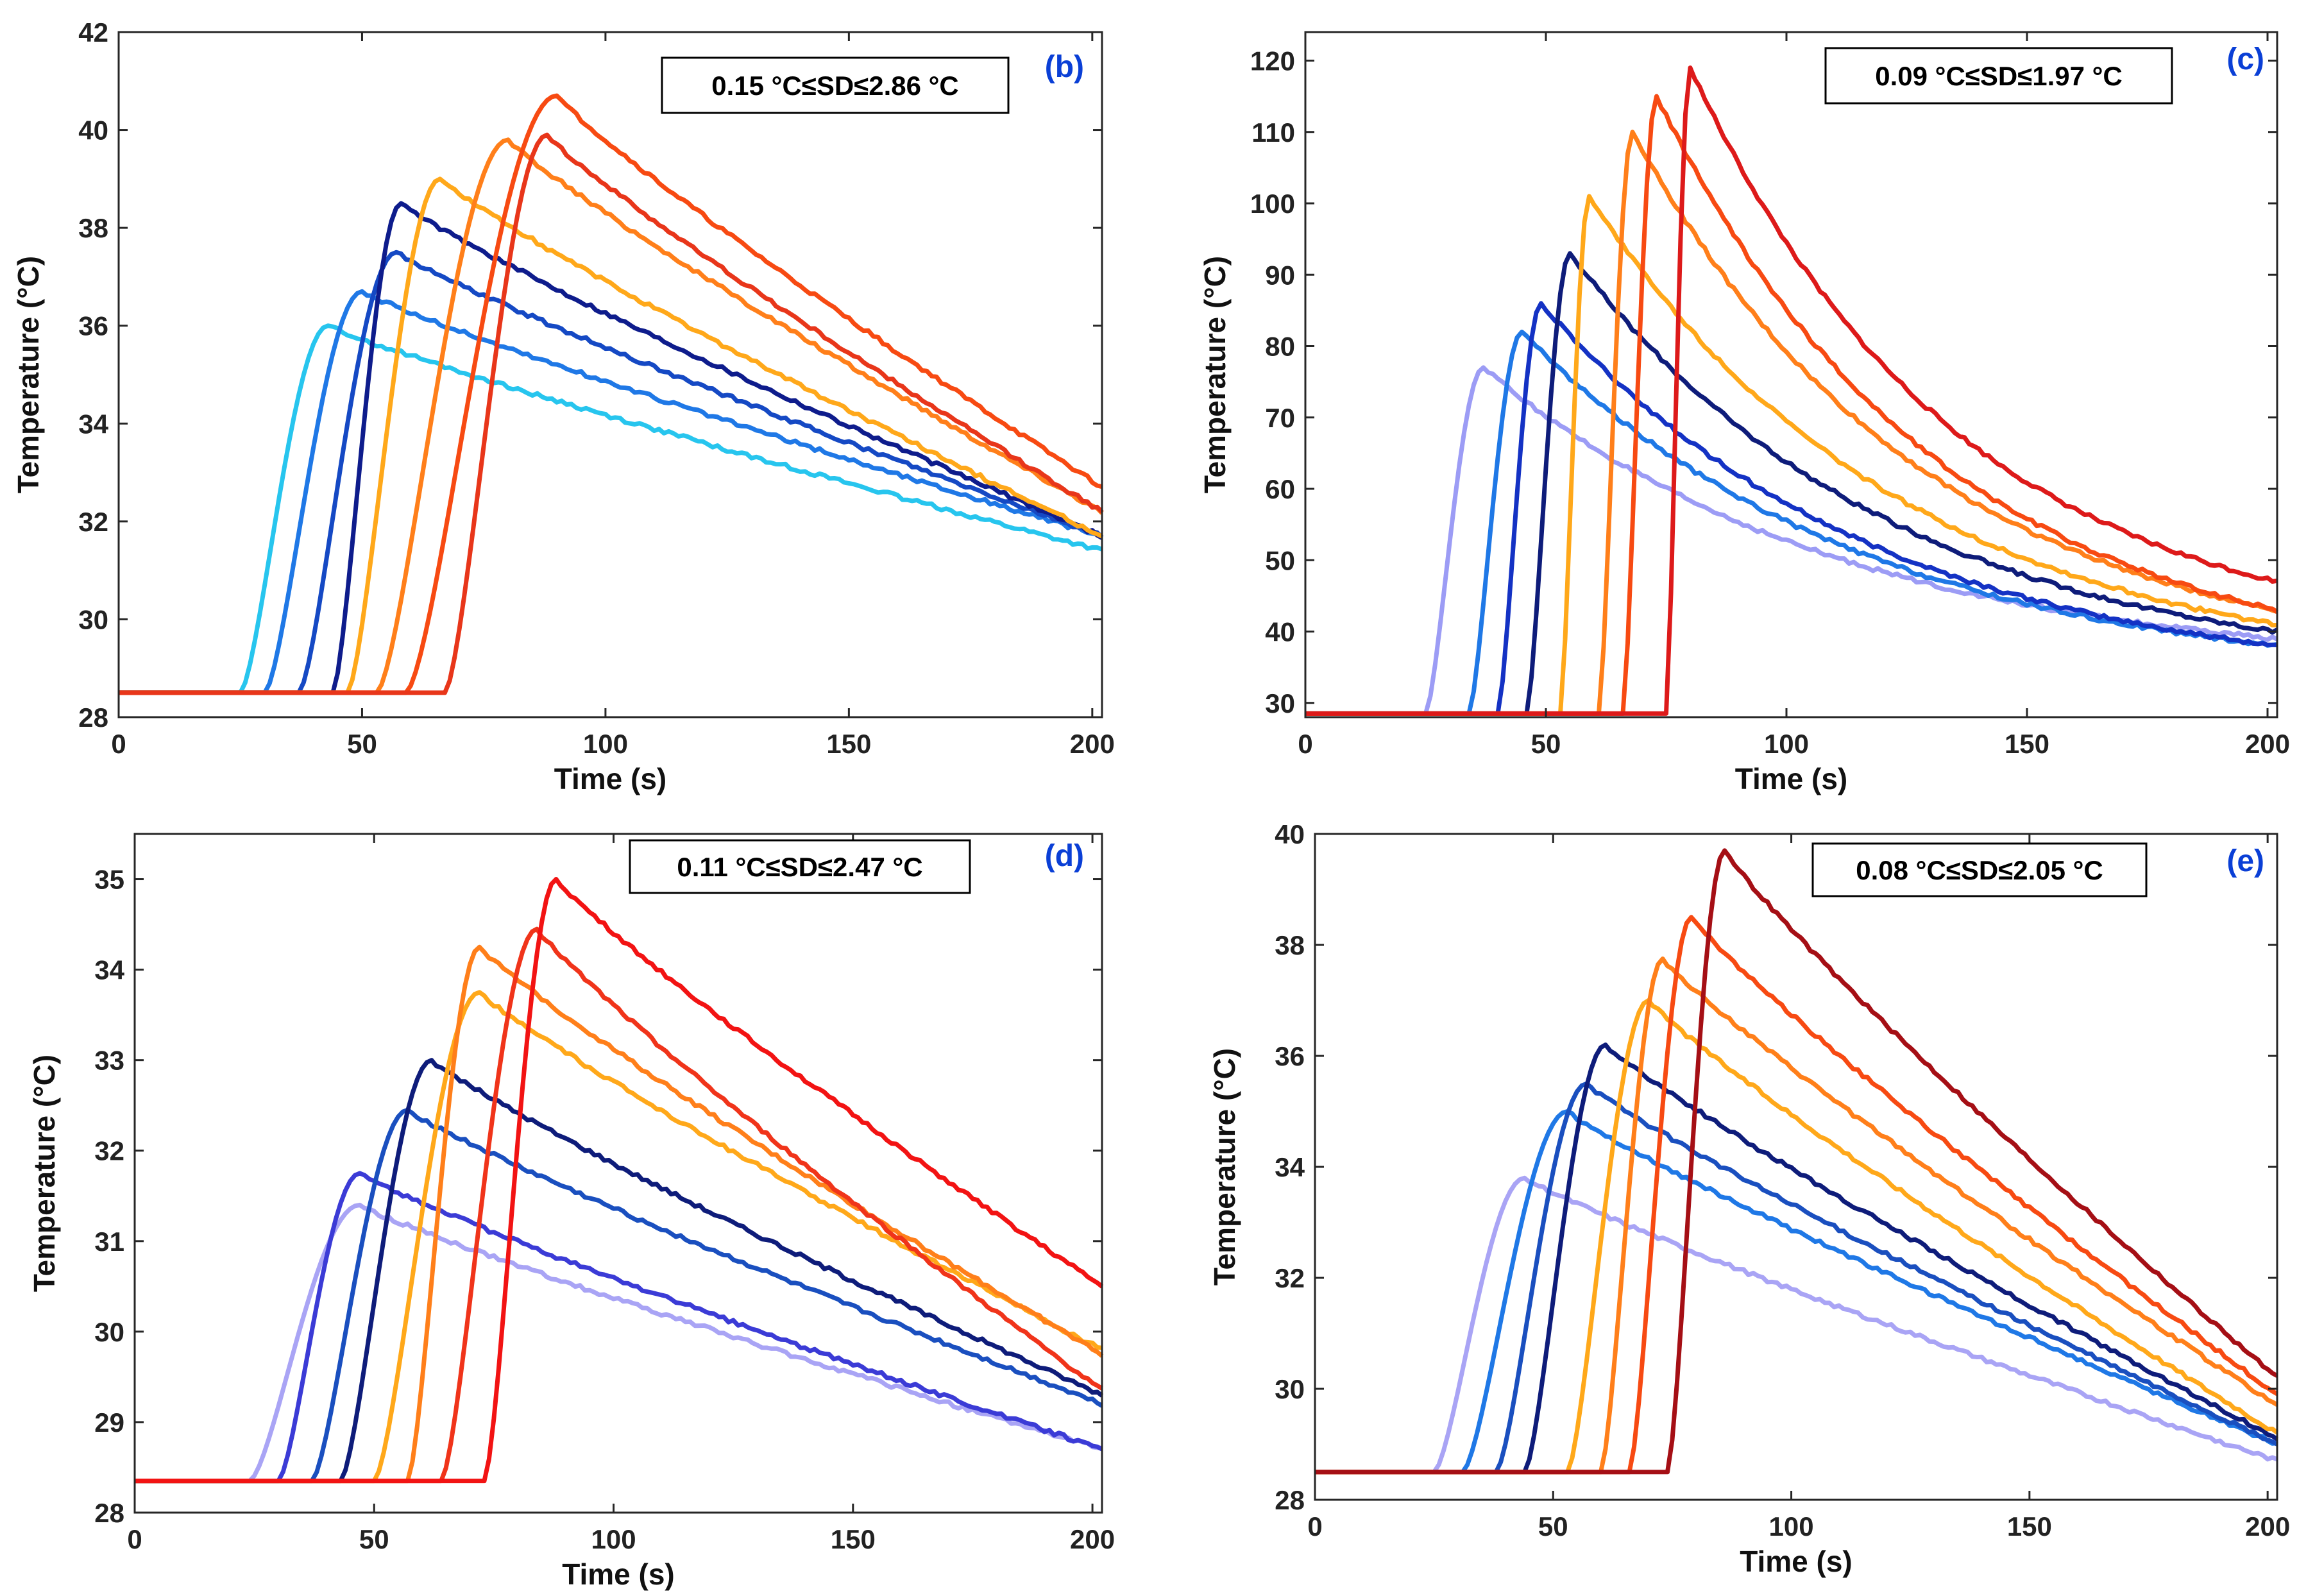 The width and height of the screenshot is (2315, 1596). What do you see at coordinates (619, 1343) in the screenshot?
I see `series-line-d-s1` at bounding box center [619, 1343].